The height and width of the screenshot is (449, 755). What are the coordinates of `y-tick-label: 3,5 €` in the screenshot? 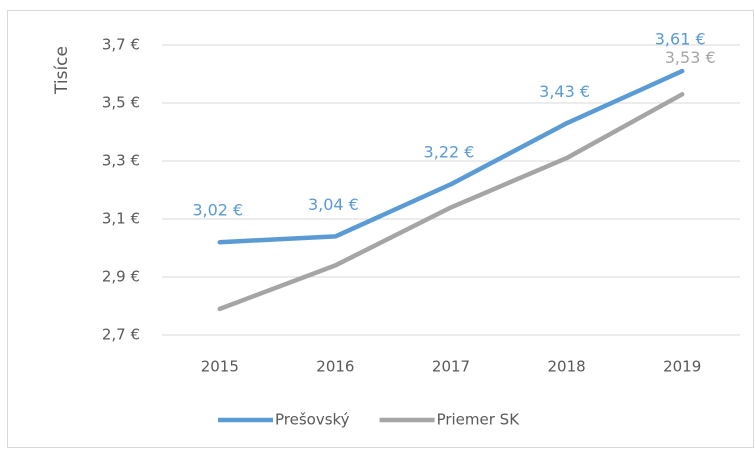 It's located at (121, 103).